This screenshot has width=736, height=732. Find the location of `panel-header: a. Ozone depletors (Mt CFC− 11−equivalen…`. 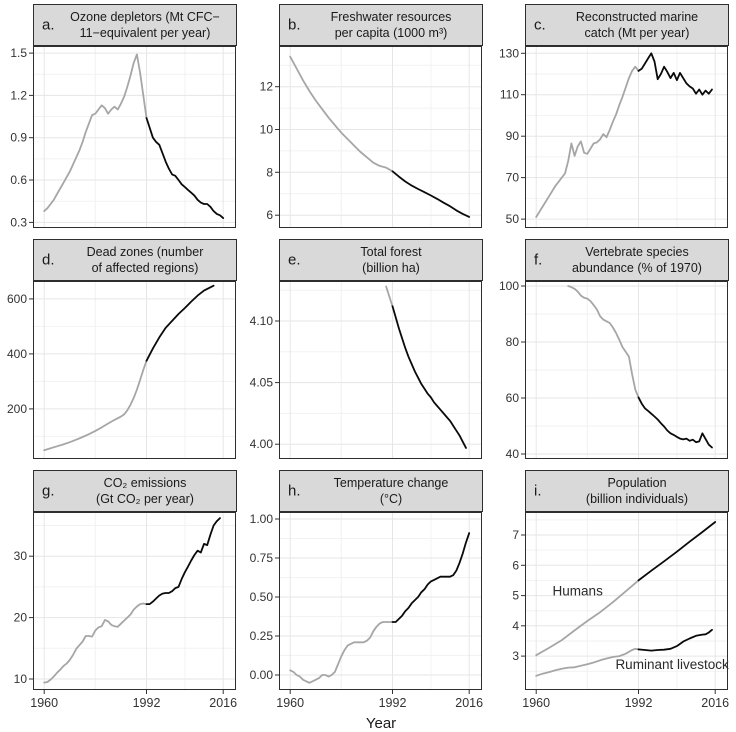

panel-header: a. Ozone depletors (Mt CFC− 11−equivalen… is located at coordinates (135, 25).